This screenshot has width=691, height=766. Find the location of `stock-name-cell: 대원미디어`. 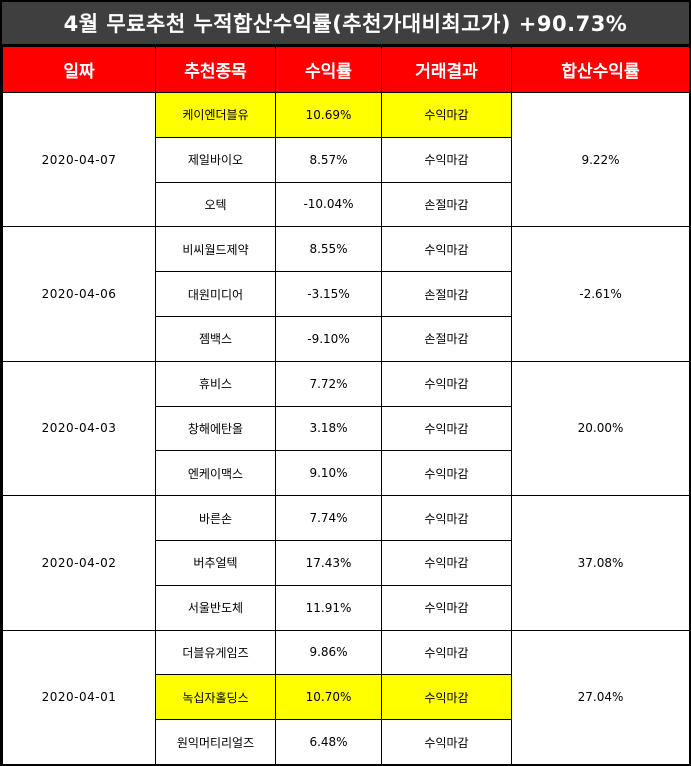

stock-name-cell: 대원미디어 is located at coordinates (215, 294).